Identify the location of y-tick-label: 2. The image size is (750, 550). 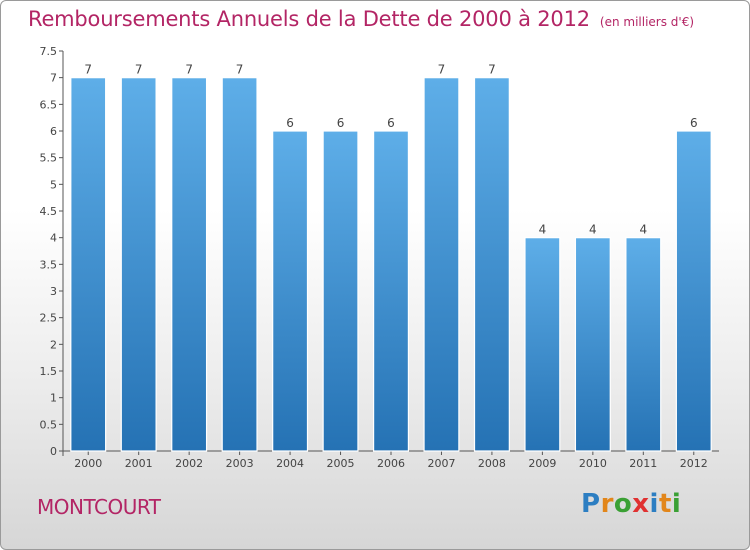
(53, 344).